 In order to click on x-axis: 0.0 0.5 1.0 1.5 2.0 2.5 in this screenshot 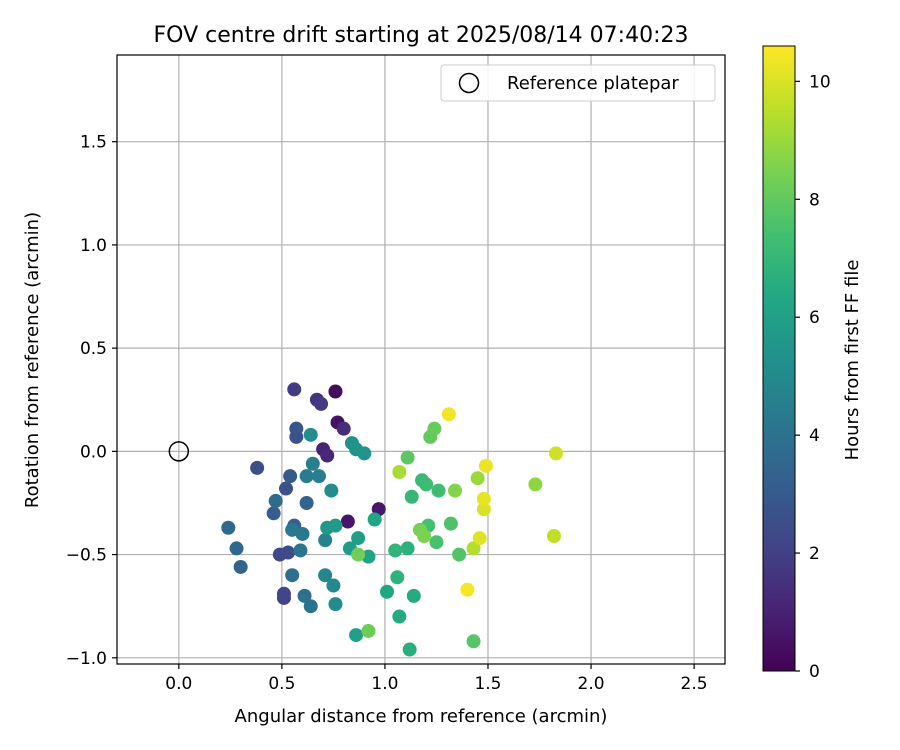, I will do `click(436, 679)`.